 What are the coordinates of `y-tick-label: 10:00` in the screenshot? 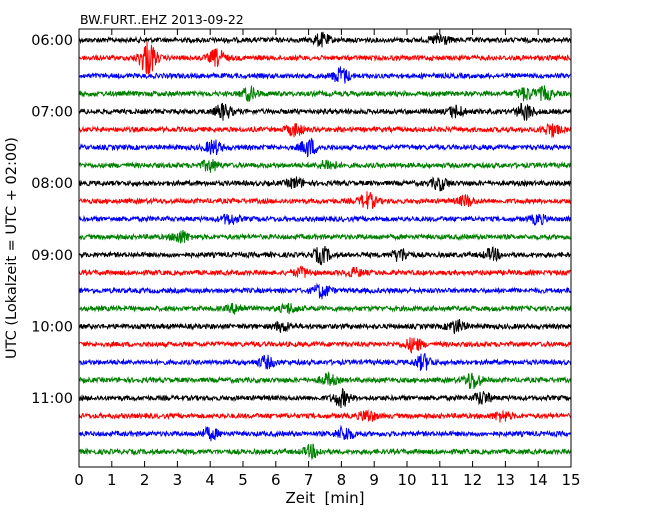 It's located at (52, 327).